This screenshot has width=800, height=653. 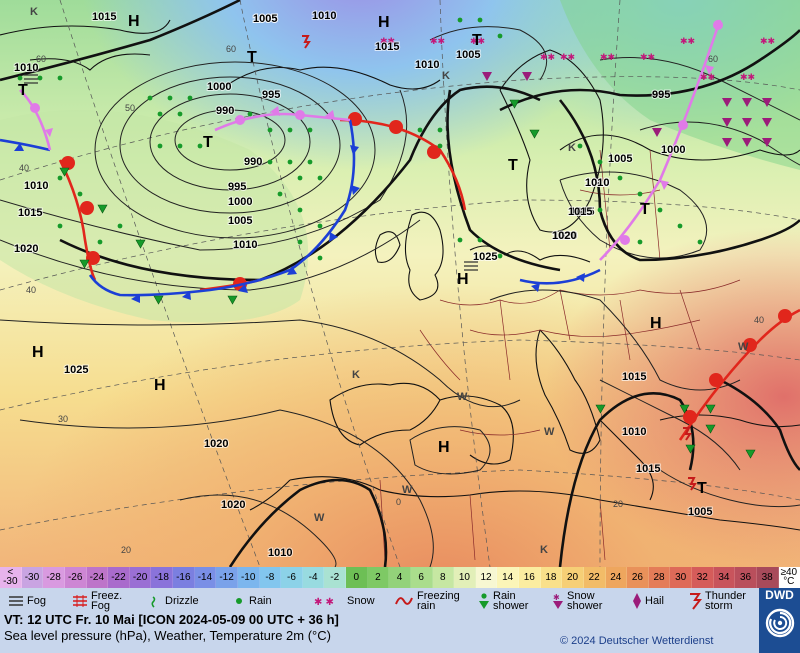 I want to click on scale-swatch: -10, so click(x=248, y=577).